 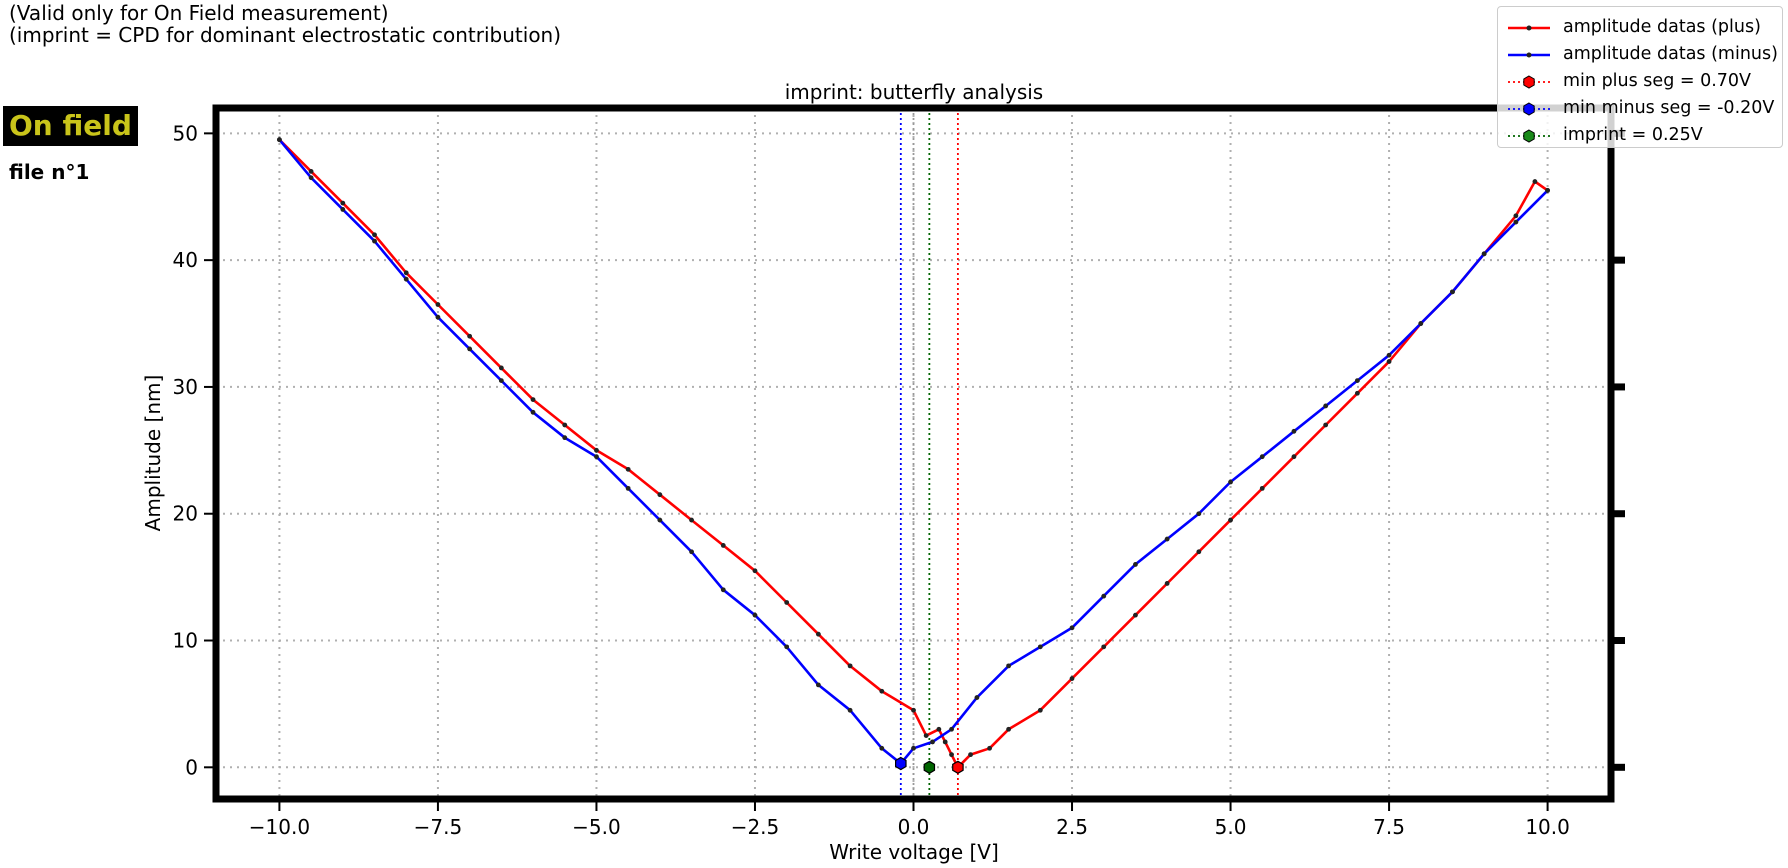 What do you see at coordinates (929, 453) in the screenshot?
I see `vertical-lines` at bounding box center [929, 453].